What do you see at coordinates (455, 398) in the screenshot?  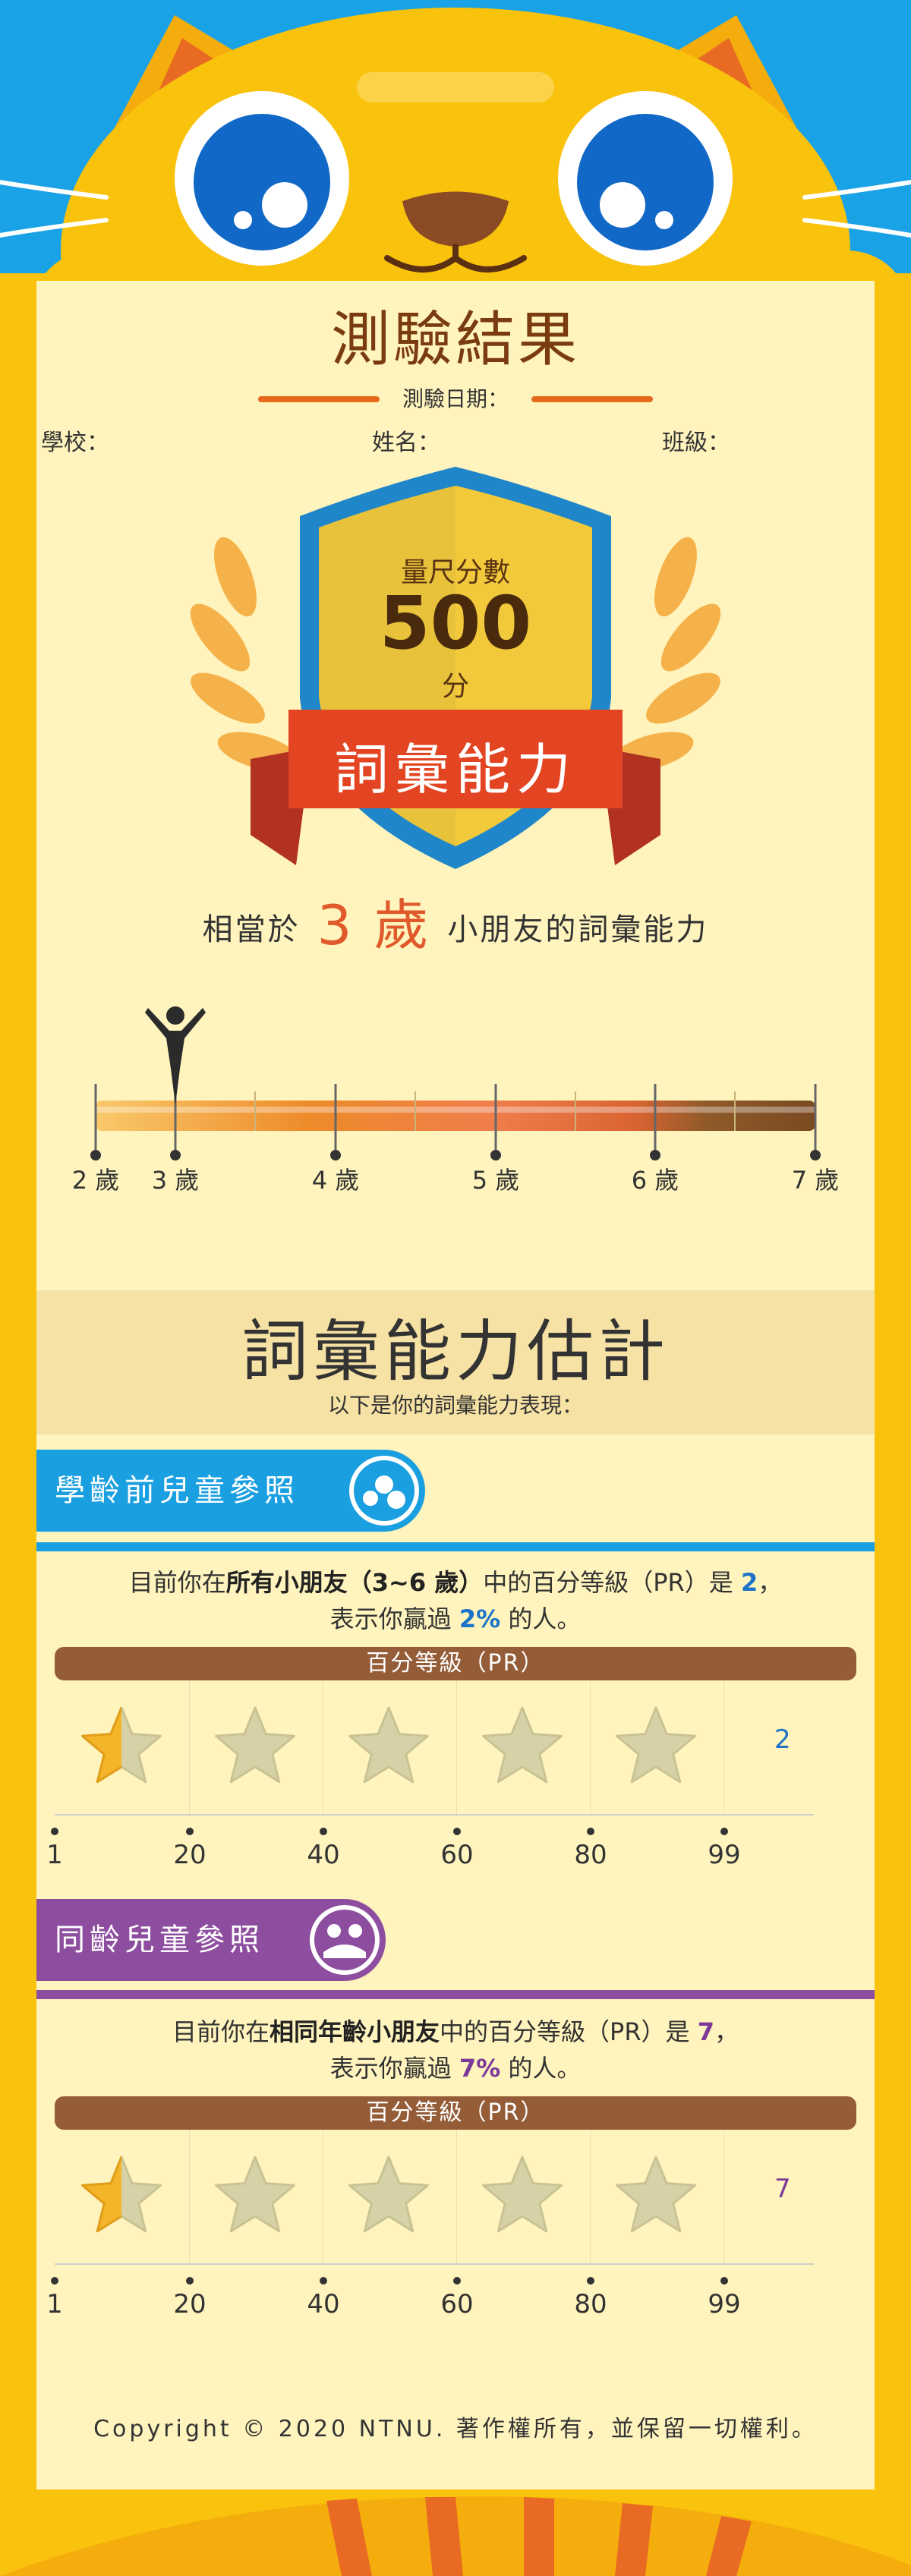 I see `test-date-label: 測驗日期：` at bounding box center [455, 398].